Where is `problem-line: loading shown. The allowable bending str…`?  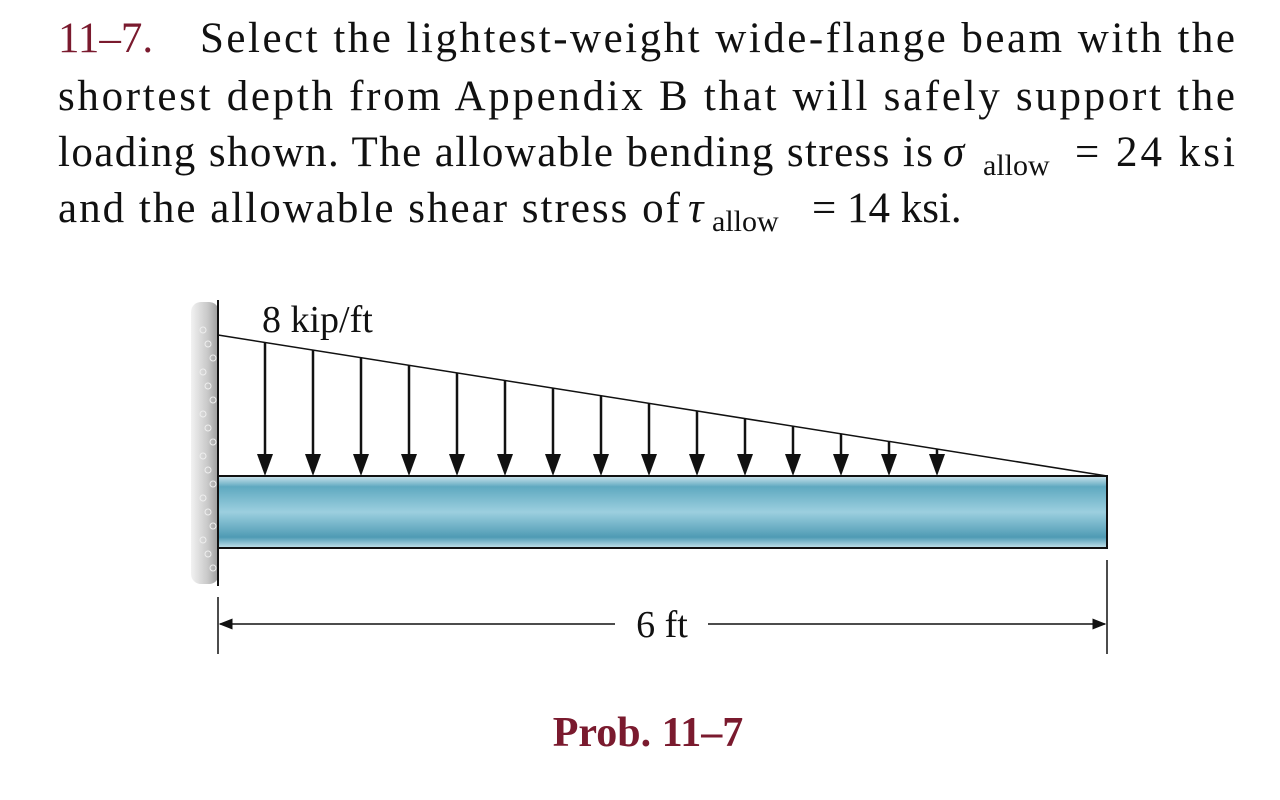 problem-line: loading shown. The allowable bending str… is located at coordinates (495, 152).